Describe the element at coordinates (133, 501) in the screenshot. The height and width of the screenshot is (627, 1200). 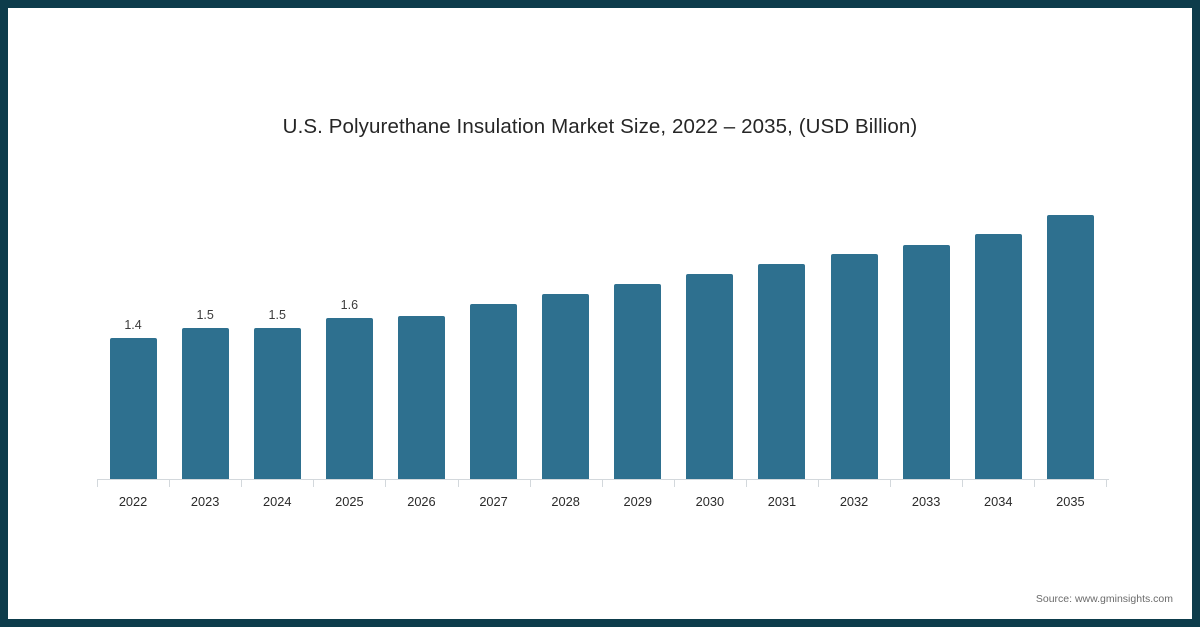
I see `x-axis-label: 2022` at that location.